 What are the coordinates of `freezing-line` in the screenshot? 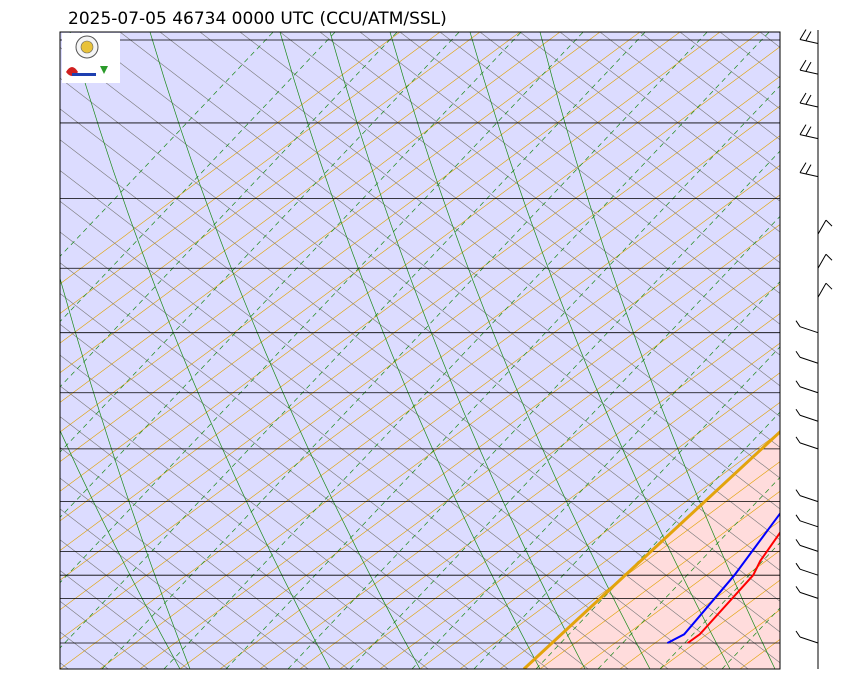 It's located at (651, 549).